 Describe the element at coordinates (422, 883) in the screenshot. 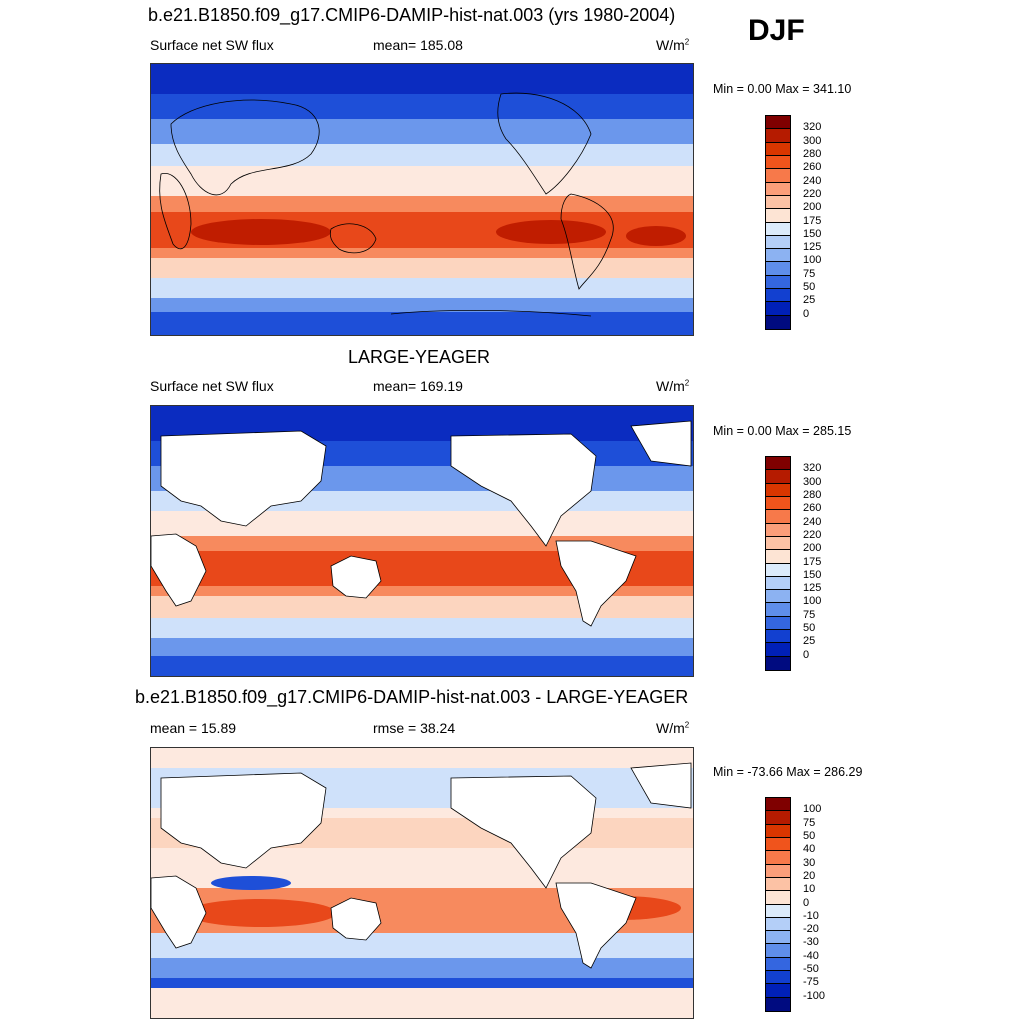

I see `panel3-map` at that location.